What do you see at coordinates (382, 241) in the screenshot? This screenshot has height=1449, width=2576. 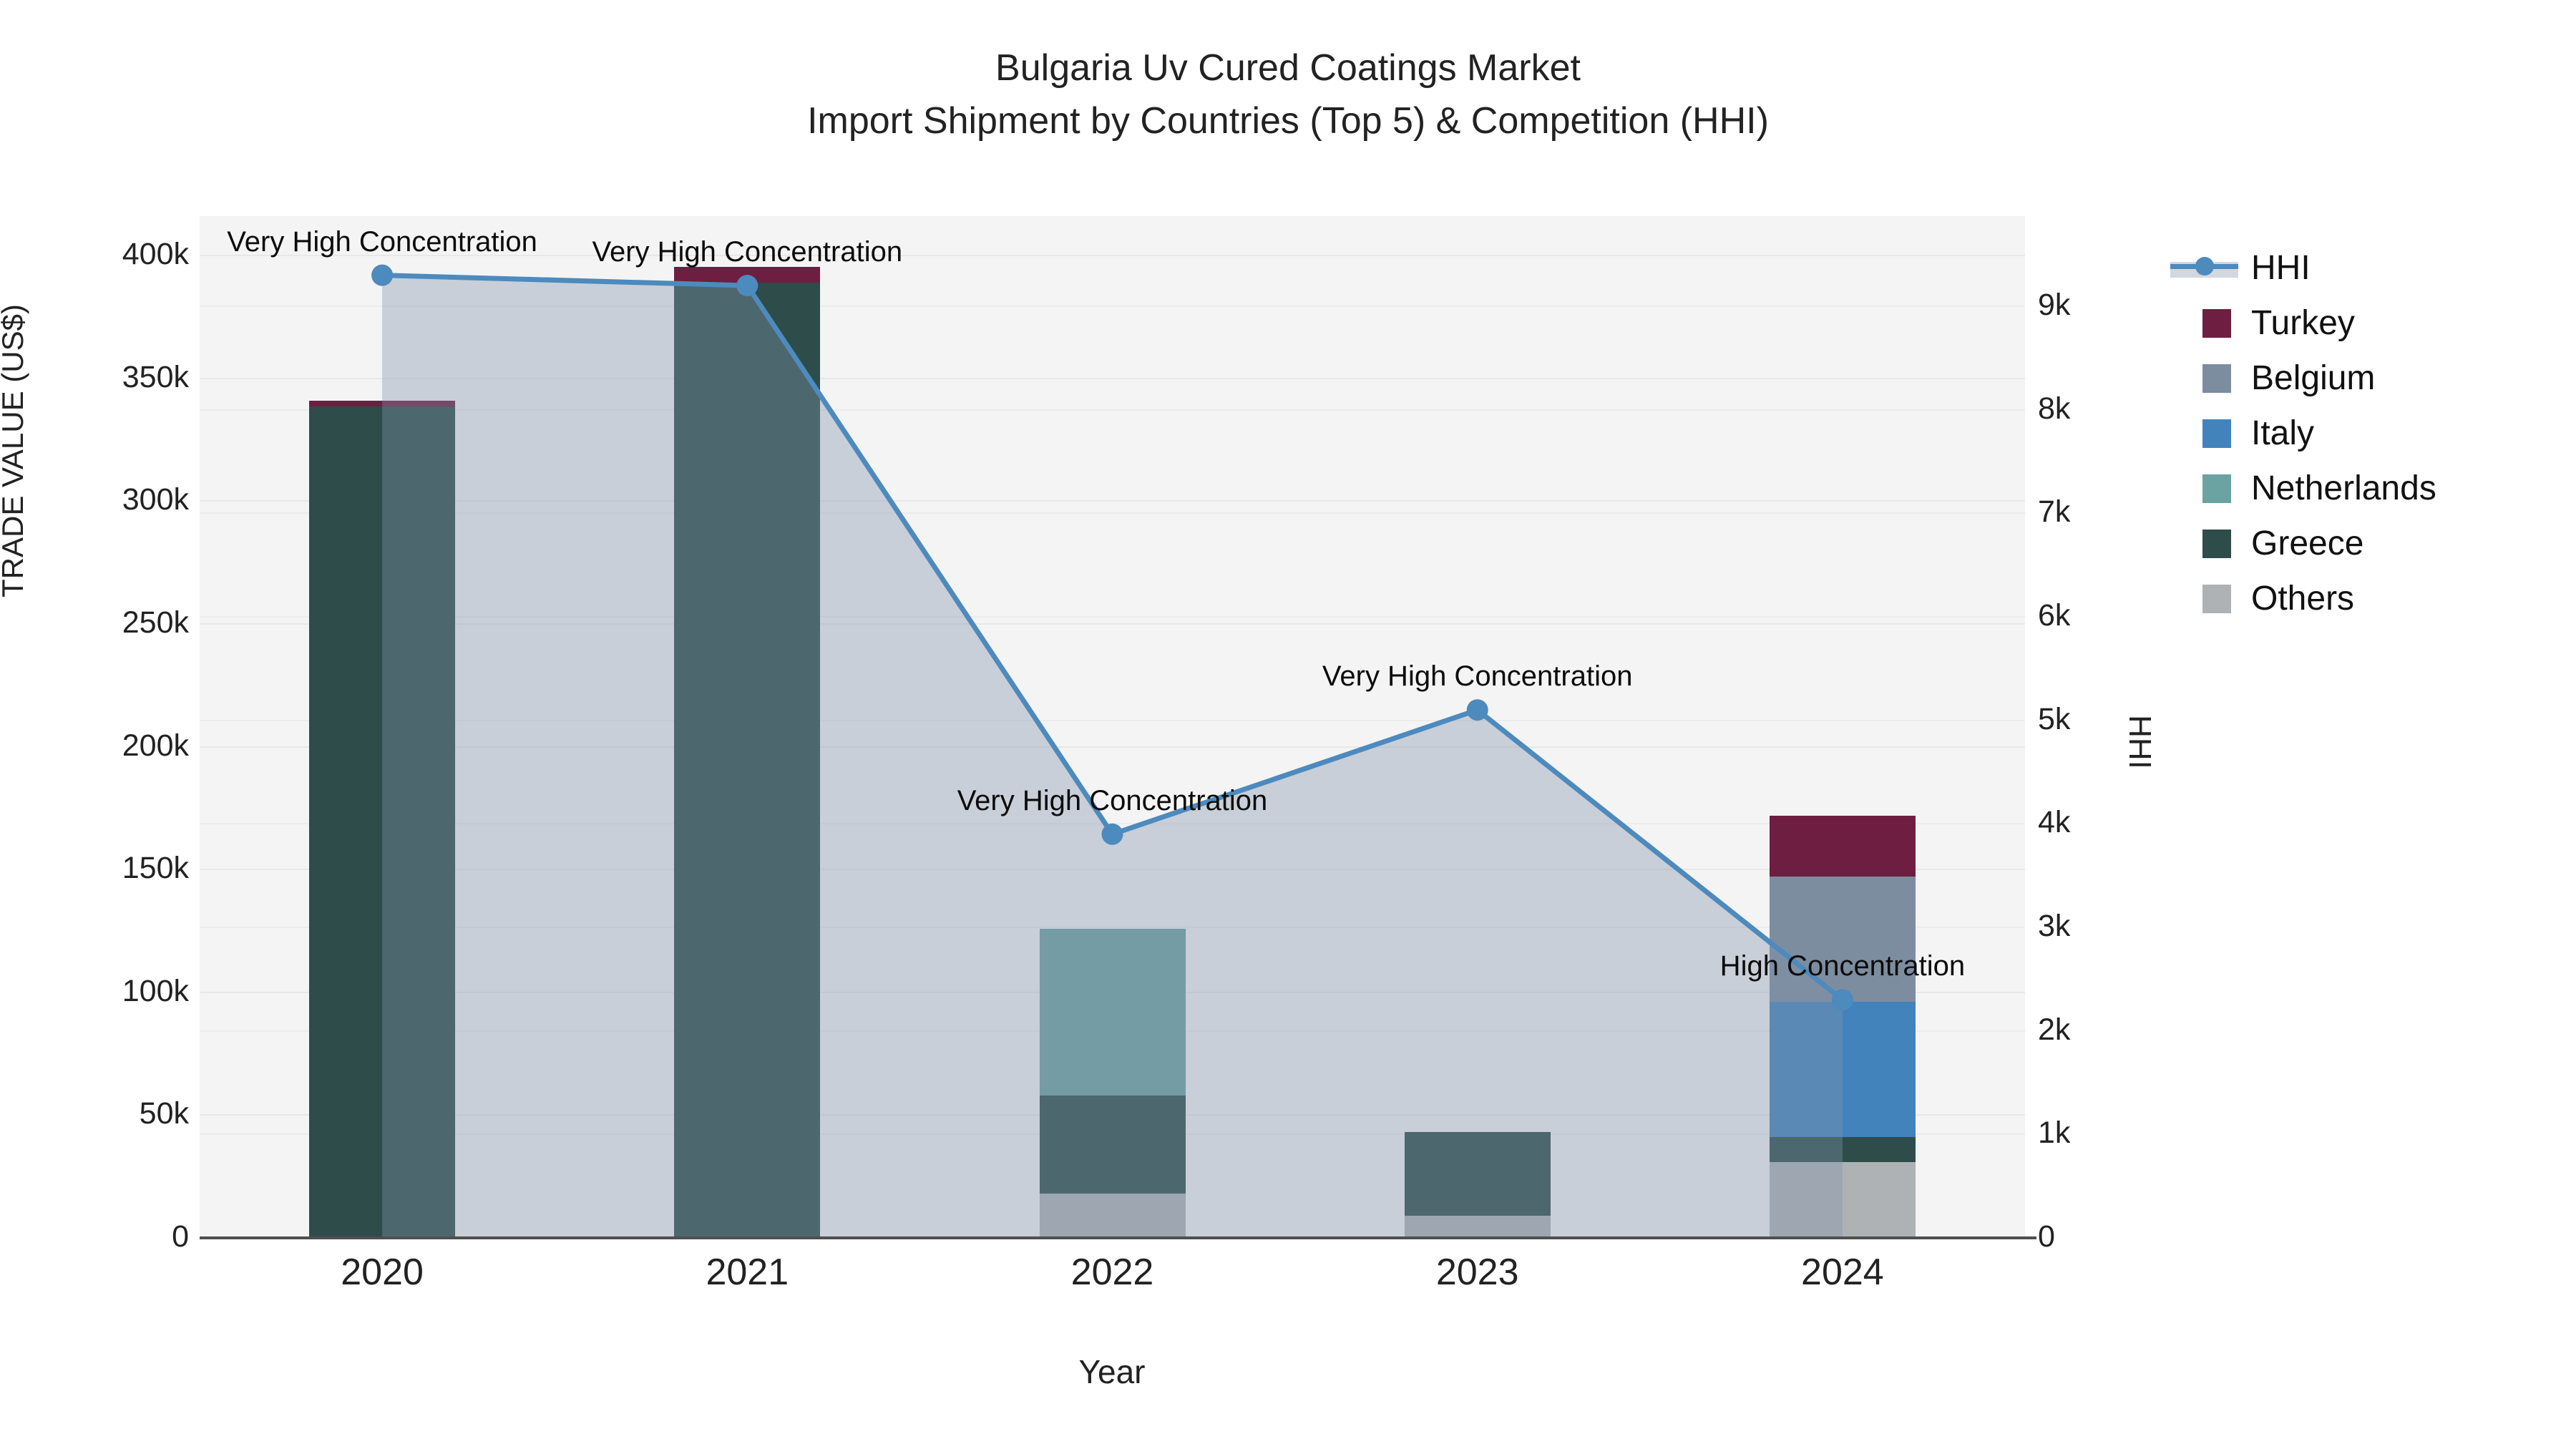 I see `annotation-2020: Very High Concentration` at bounding box center [382, 241].